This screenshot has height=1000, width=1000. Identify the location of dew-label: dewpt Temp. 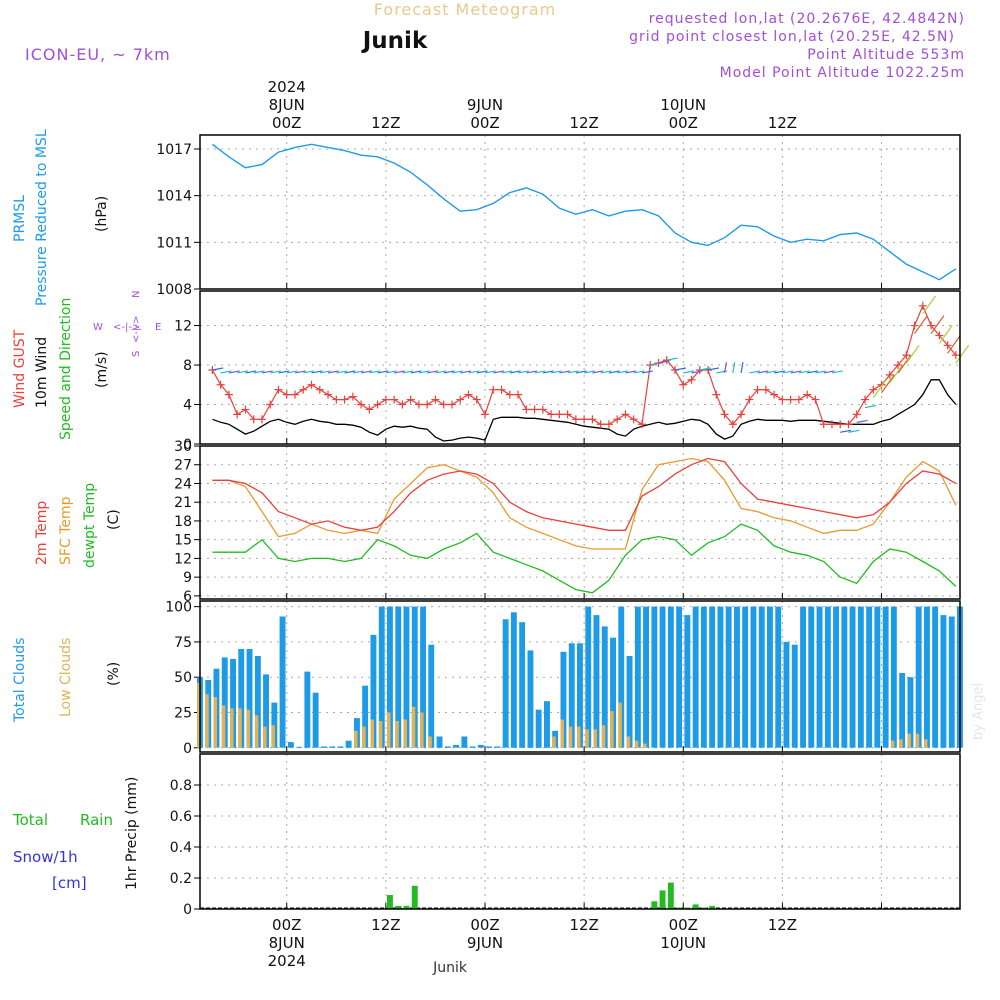
(90, 525).